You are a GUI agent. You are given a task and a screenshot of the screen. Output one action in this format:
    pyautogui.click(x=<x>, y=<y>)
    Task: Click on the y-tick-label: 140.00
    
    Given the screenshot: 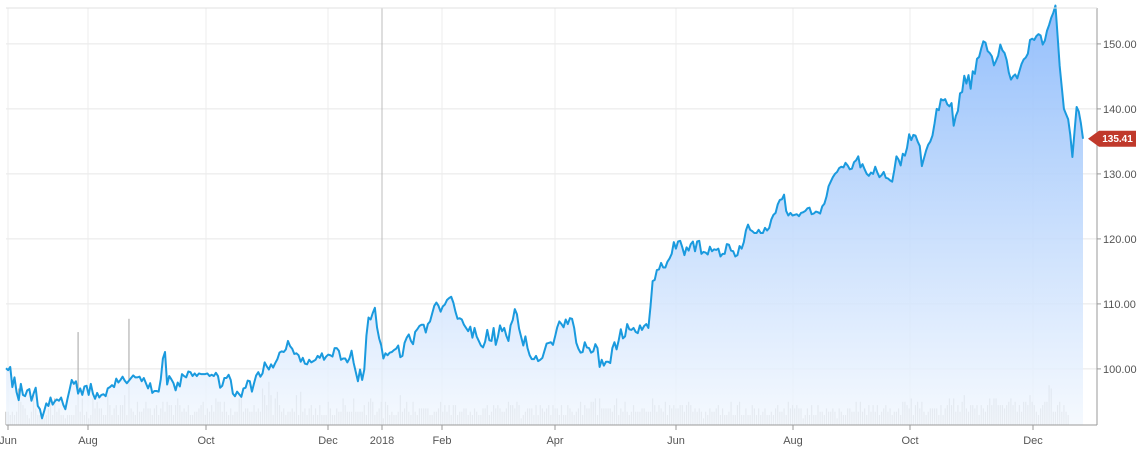 What is the action you would take?
    pyautogui.click(x=1120, y=110)
    